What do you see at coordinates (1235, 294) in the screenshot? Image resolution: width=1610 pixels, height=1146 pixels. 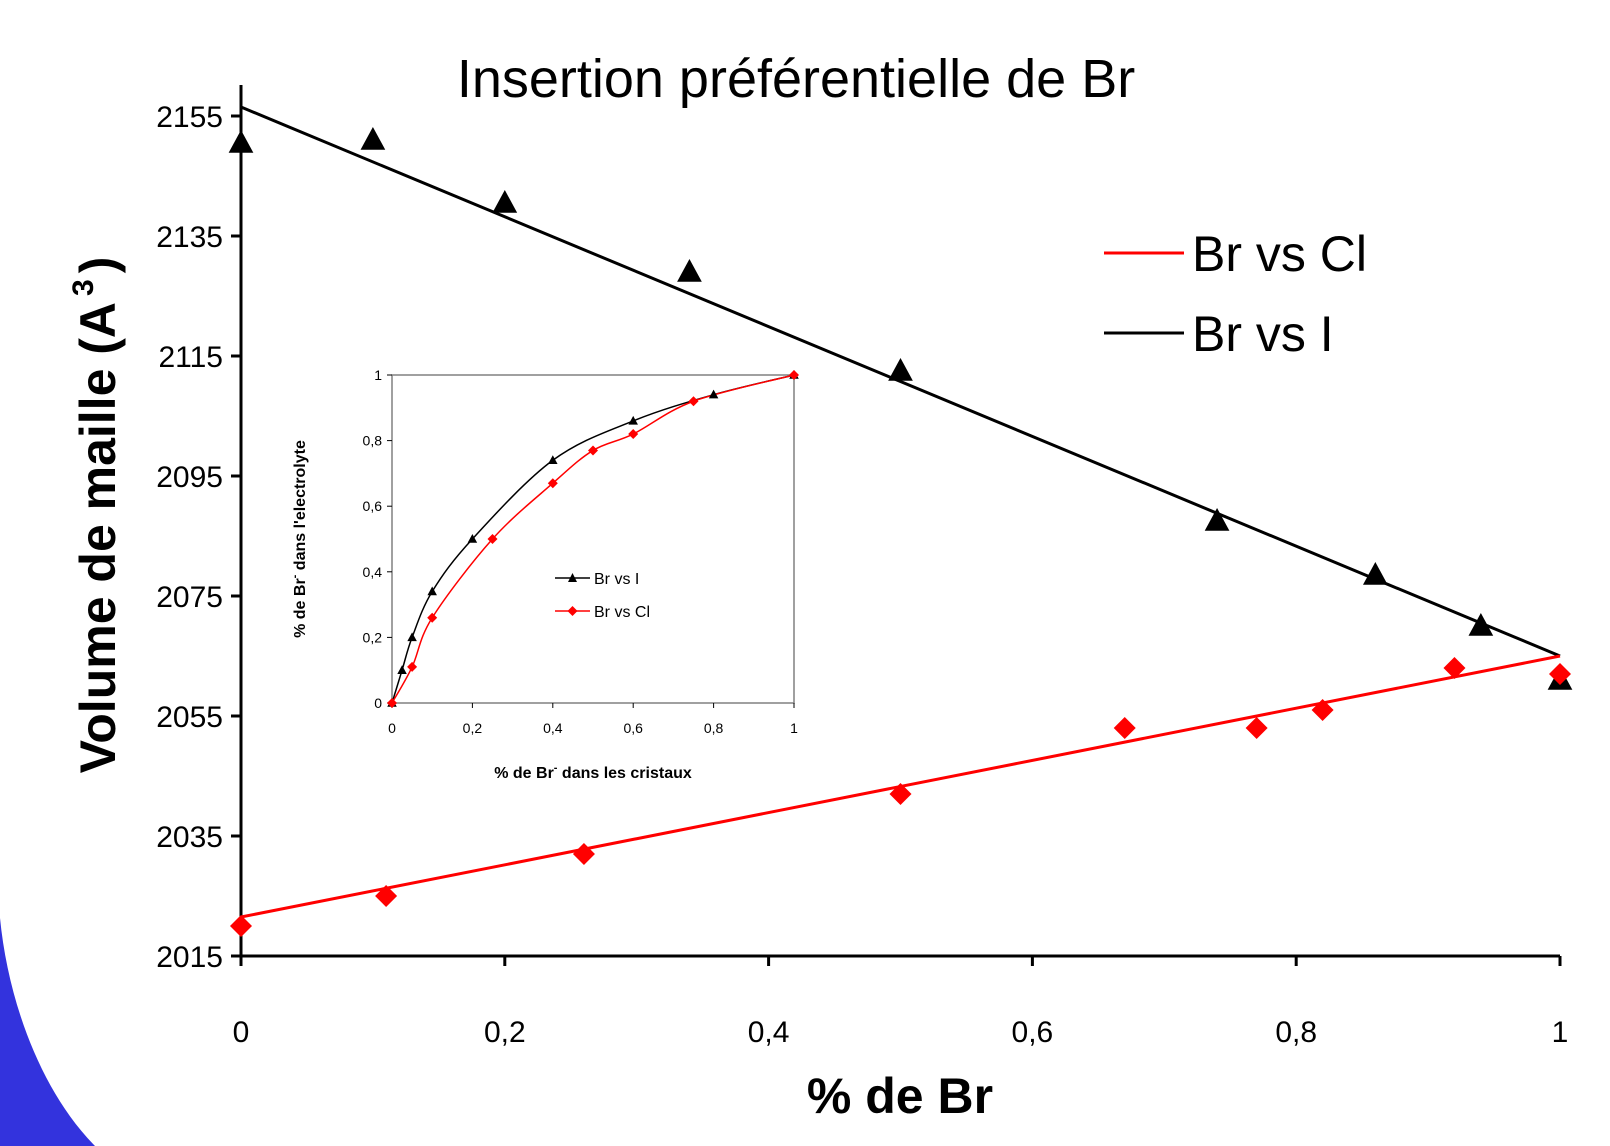 I see `main-legend: Br vs Cl Br vs I` at bounding box center [1235, 294].